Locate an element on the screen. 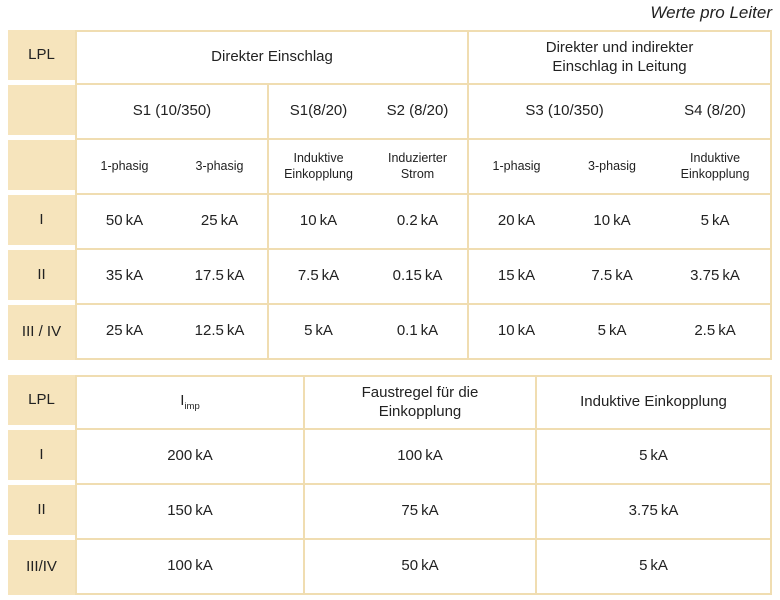  iimp-symbol: I is located at coordinates (182, 401).